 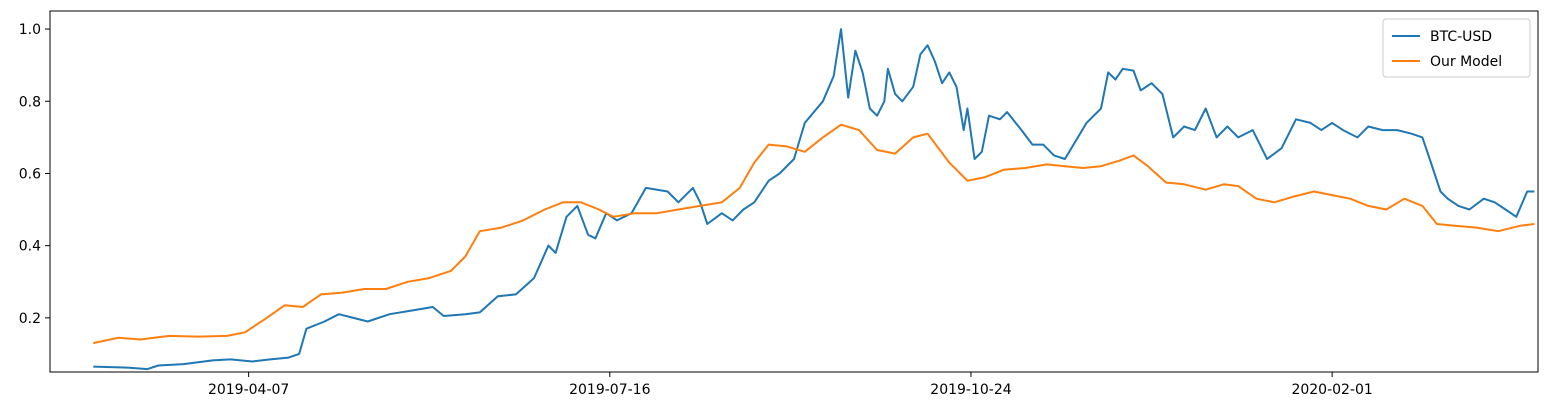 I want to click on y-tick-label: 0.6, so click(x=30, y=174).